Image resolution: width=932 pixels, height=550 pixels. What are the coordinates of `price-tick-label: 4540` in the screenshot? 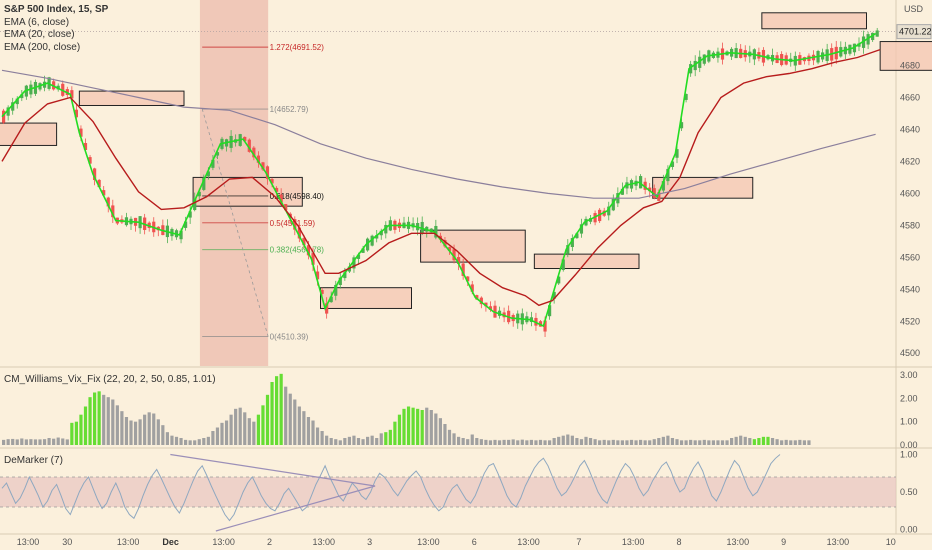 It's located at (910, 289).